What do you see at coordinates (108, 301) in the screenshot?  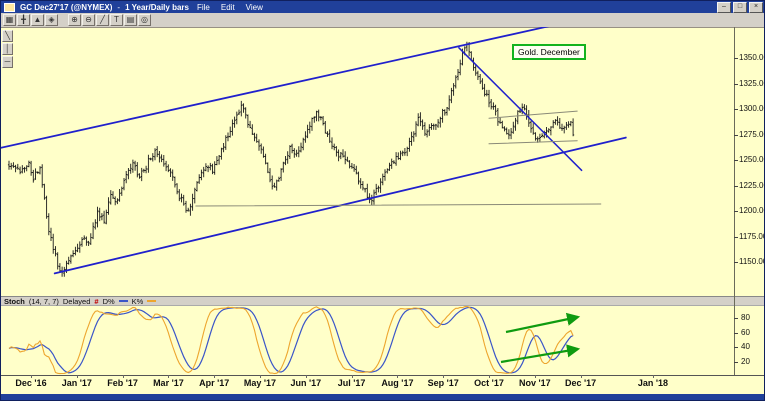 I see `stoch-d-label: D%` at bounding box center [108, 301].